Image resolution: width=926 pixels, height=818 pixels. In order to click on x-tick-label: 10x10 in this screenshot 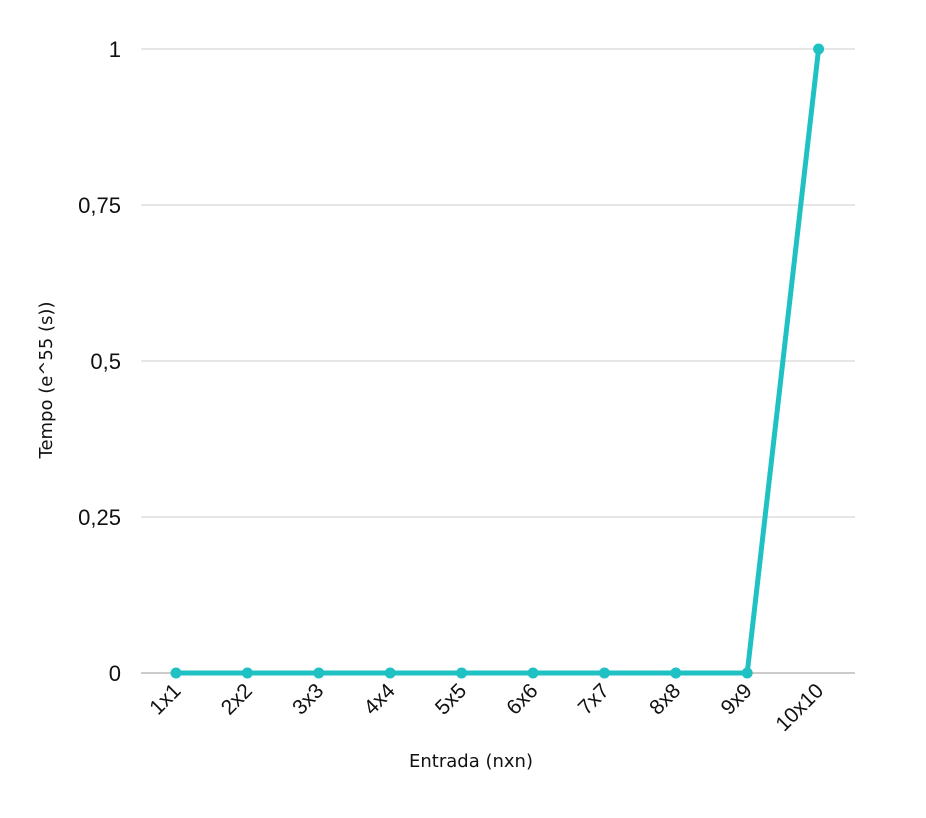, I will do `click(799, 707)`.